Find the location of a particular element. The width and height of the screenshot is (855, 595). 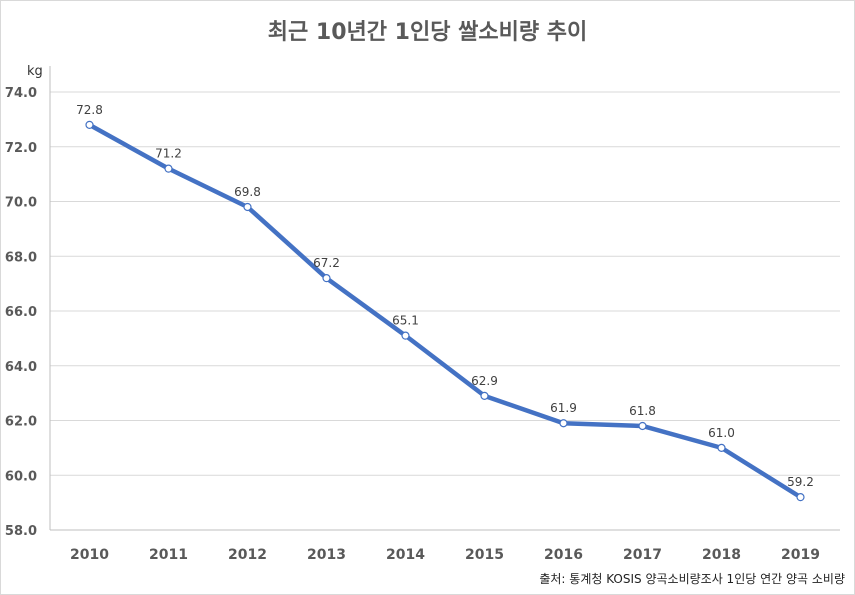

data-label: 67.2 is located at coordinates (326, 263).